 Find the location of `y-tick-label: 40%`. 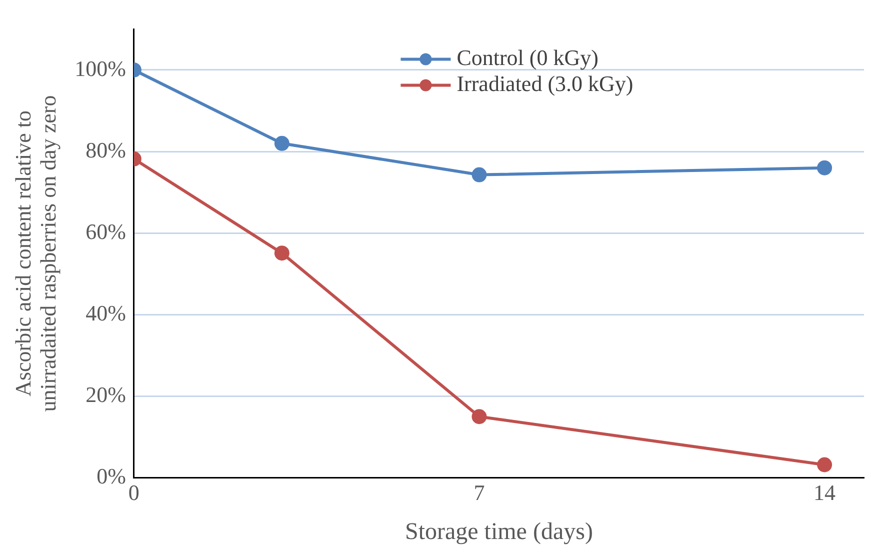

y-tick-label: 40% is located at coordinates (106, 313).